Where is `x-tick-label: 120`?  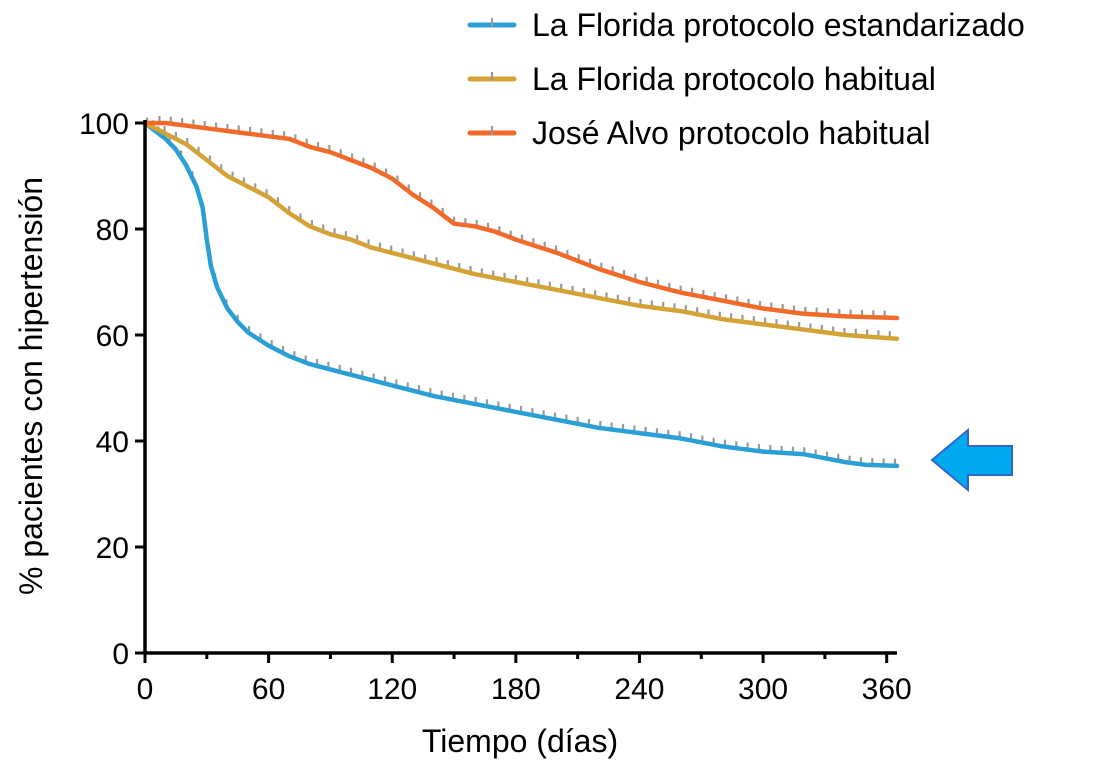 x-tick-label: 120 is located at coordinates (392, 689).